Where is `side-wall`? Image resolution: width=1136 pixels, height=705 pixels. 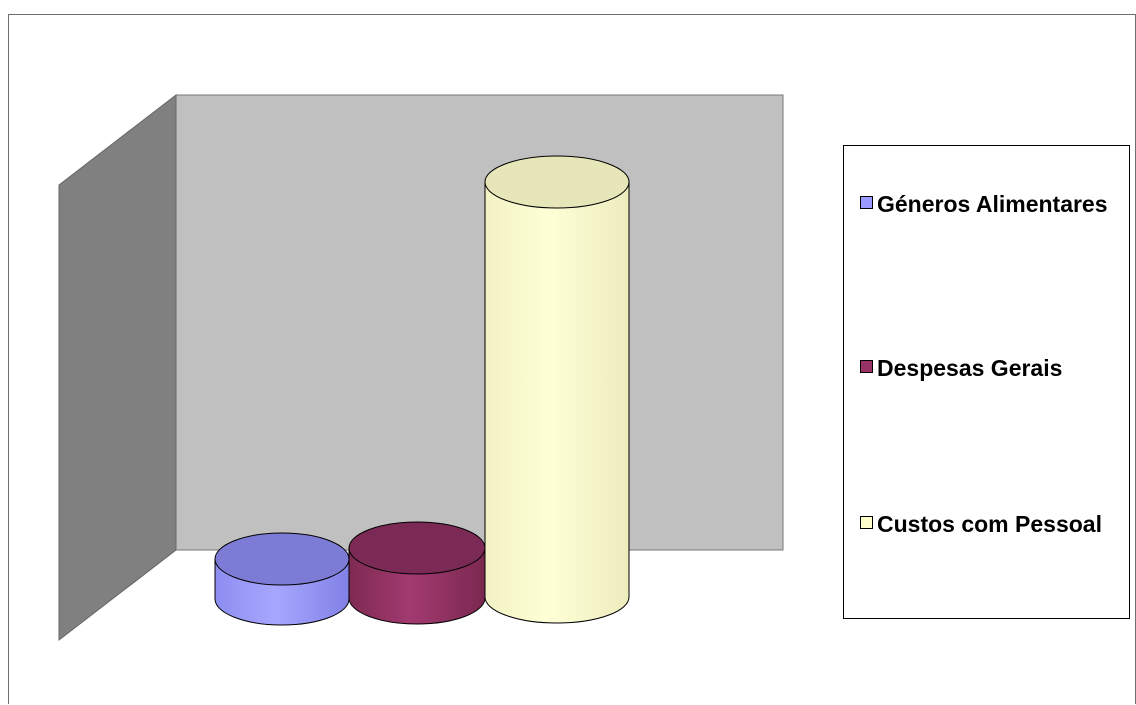 side-wall is located at coordinates (117, 367).